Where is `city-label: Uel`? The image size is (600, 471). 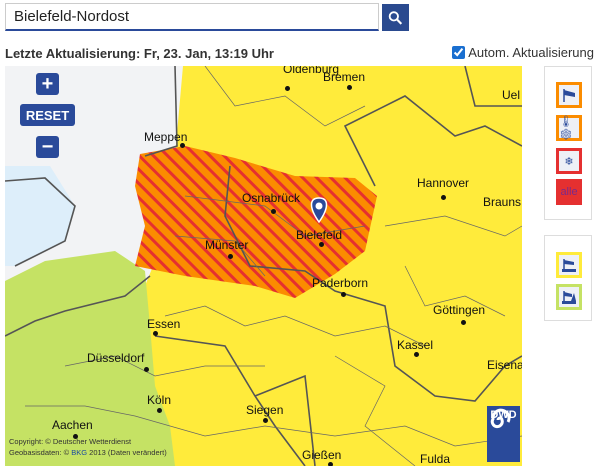 city-label: Uel is located at coordinates (511, 95).